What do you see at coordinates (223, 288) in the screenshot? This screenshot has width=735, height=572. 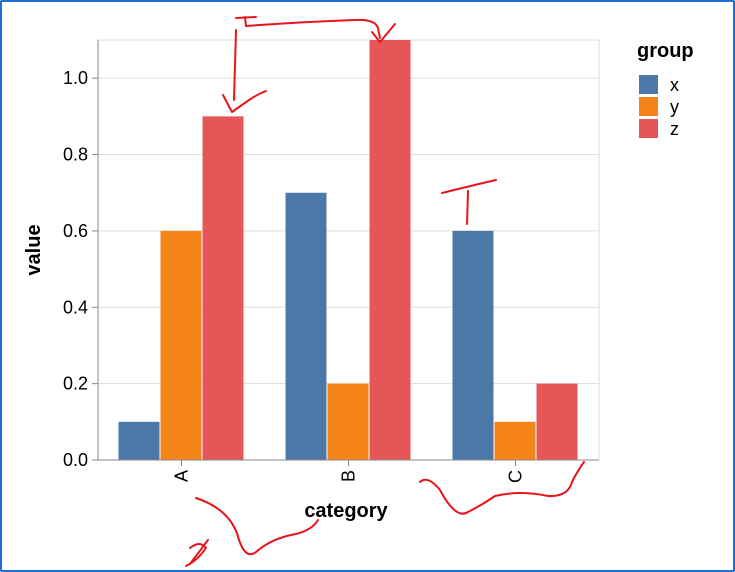 I see `bar-A-z` at bounding box center [223, 288].